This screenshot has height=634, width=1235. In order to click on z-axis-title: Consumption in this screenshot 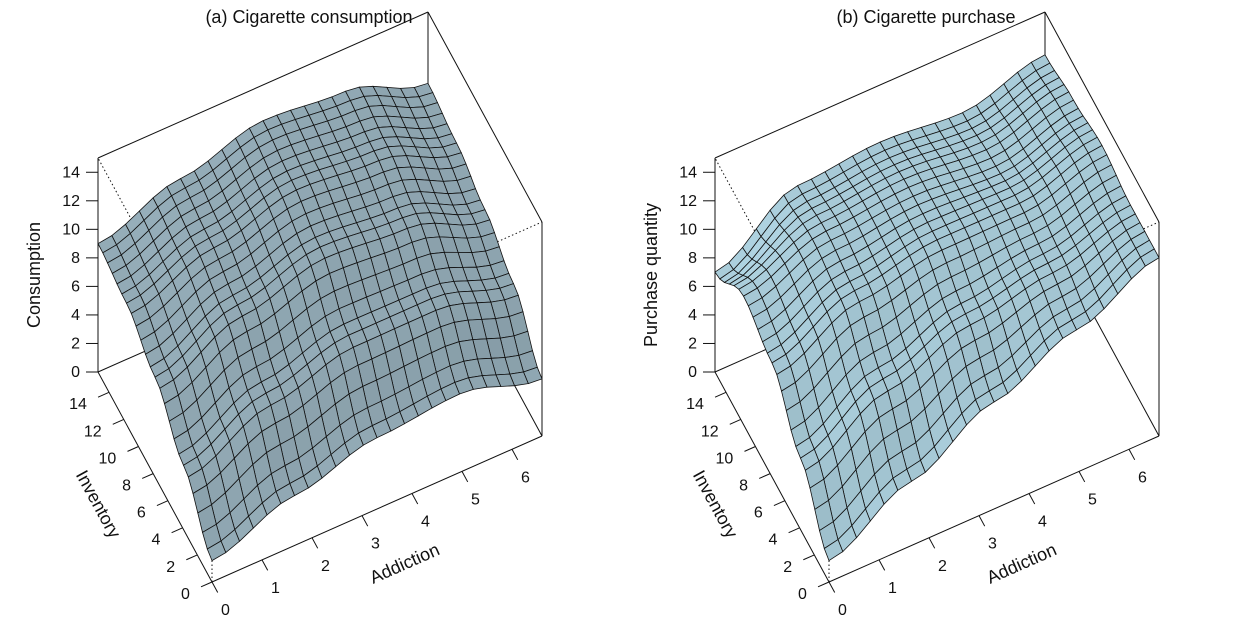, I will do `click(34, 275)`.